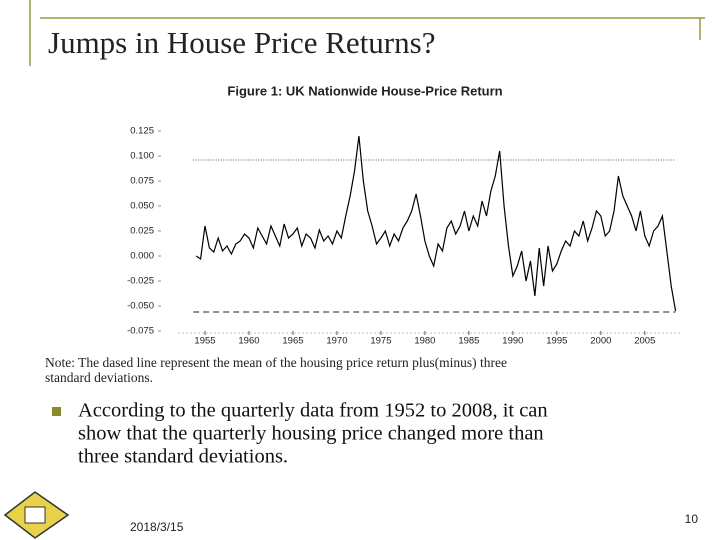 The width and height of the screenshot is (720, 540). What do you see at coordinates (424, 341) in the screenshot?
I see `x-tick-label: 1980` at bounding box center [424, 341].